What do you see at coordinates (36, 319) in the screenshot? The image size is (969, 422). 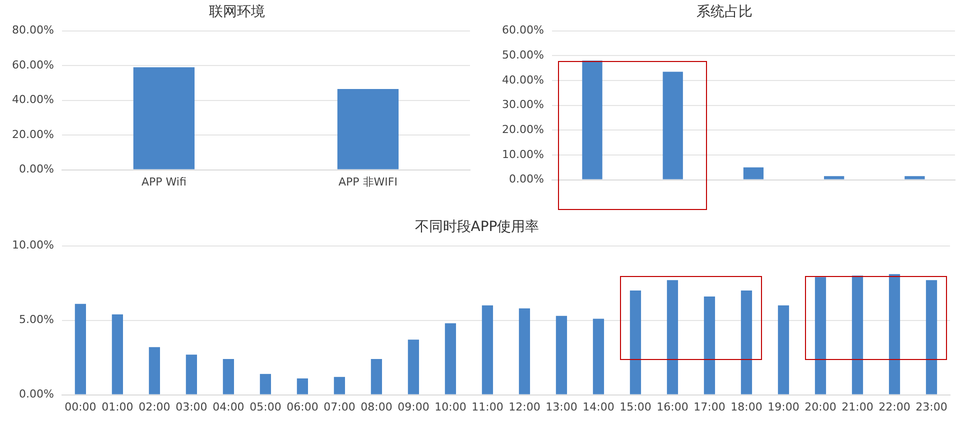 I see `y-tick-label: 5.00%` at bounding box center [36, 319].